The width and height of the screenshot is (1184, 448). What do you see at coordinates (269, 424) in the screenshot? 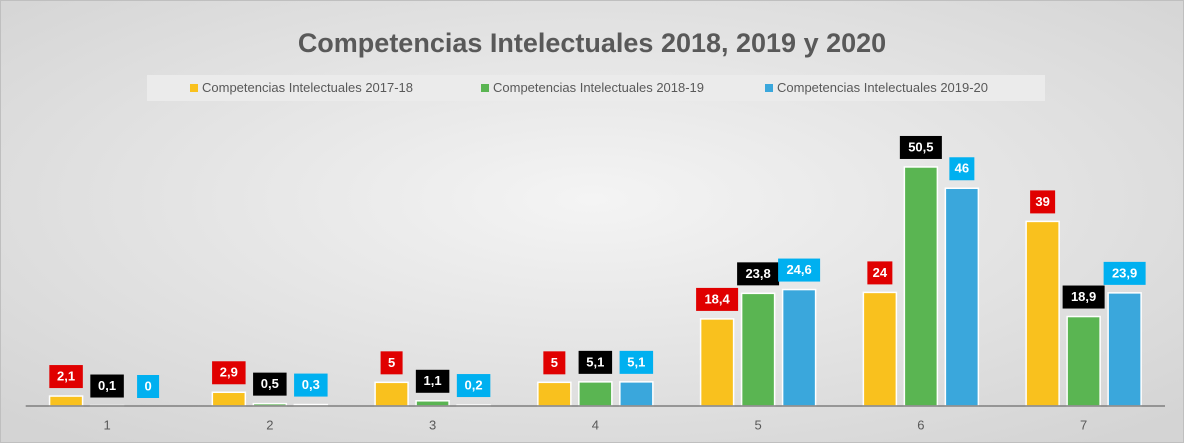
I see `x-tick-label: 2` at bounding box center [269, 424].